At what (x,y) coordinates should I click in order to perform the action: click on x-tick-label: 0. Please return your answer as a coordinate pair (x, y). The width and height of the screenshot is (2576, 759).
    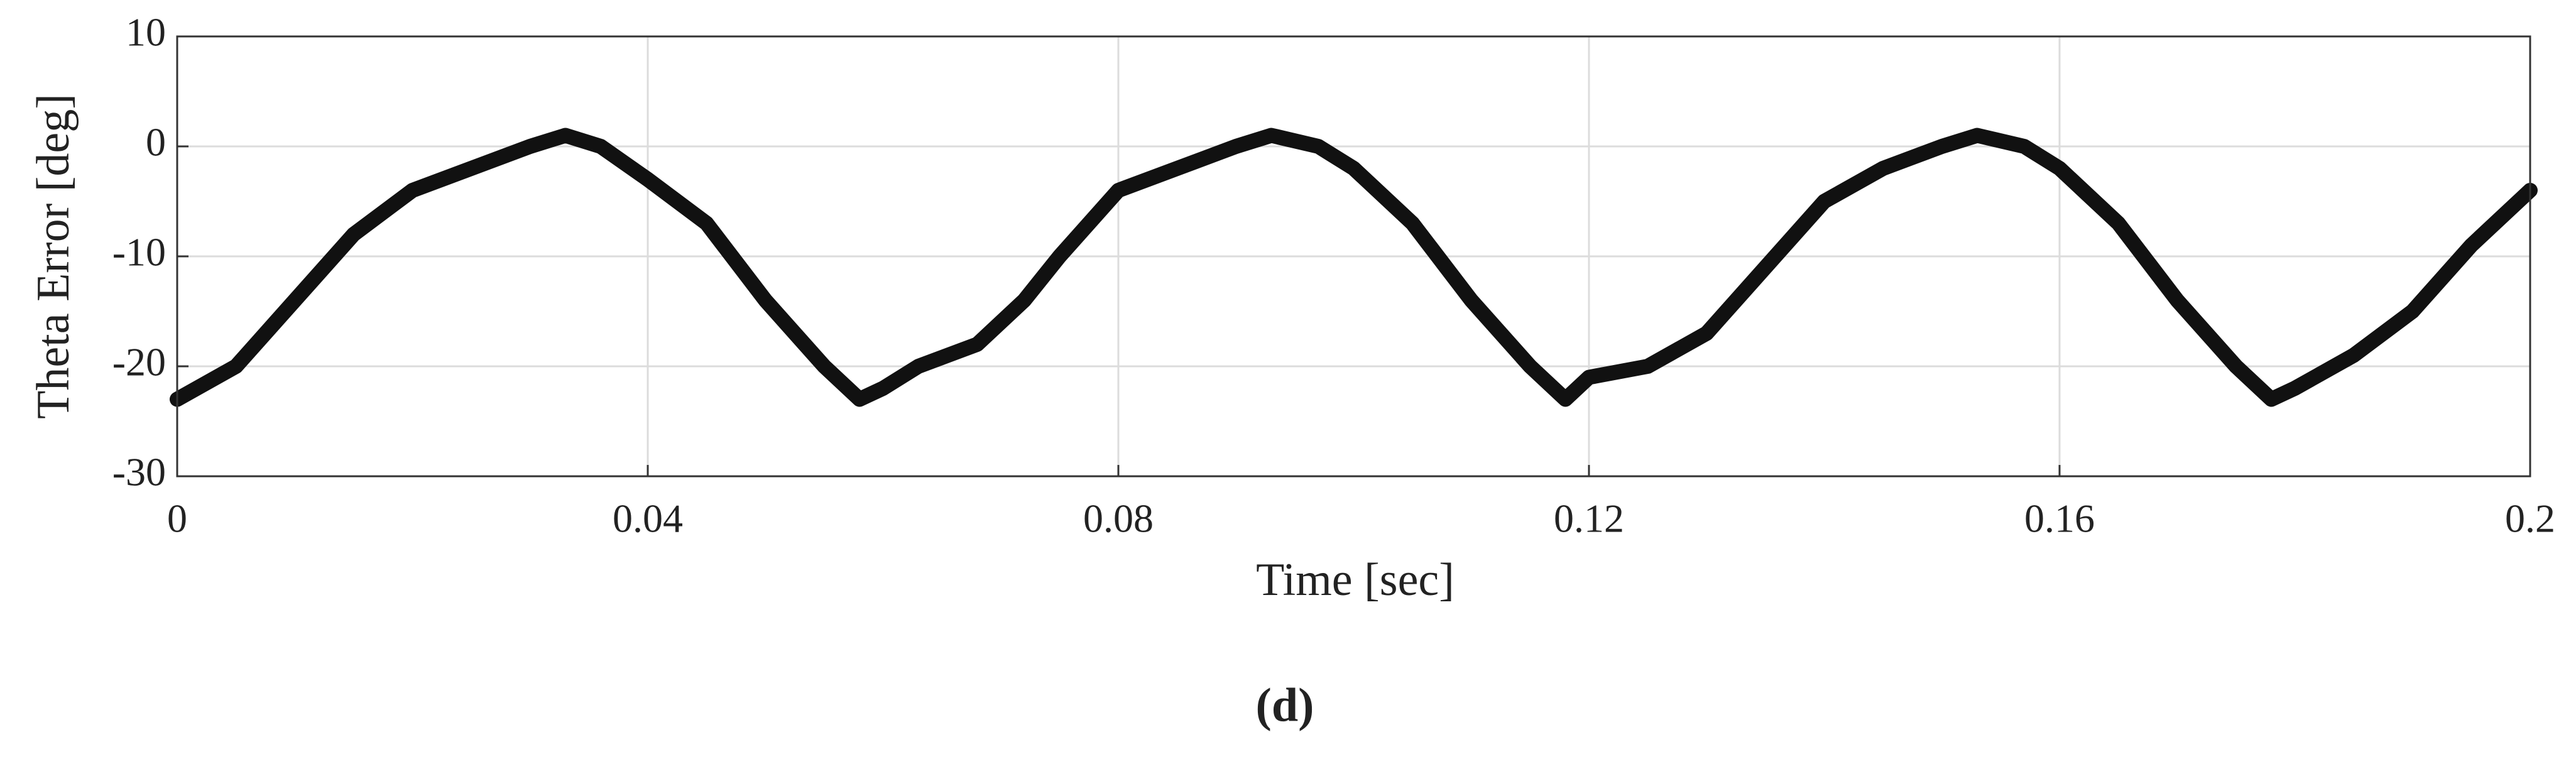
    Looking at the image, I should click on (177, 518).